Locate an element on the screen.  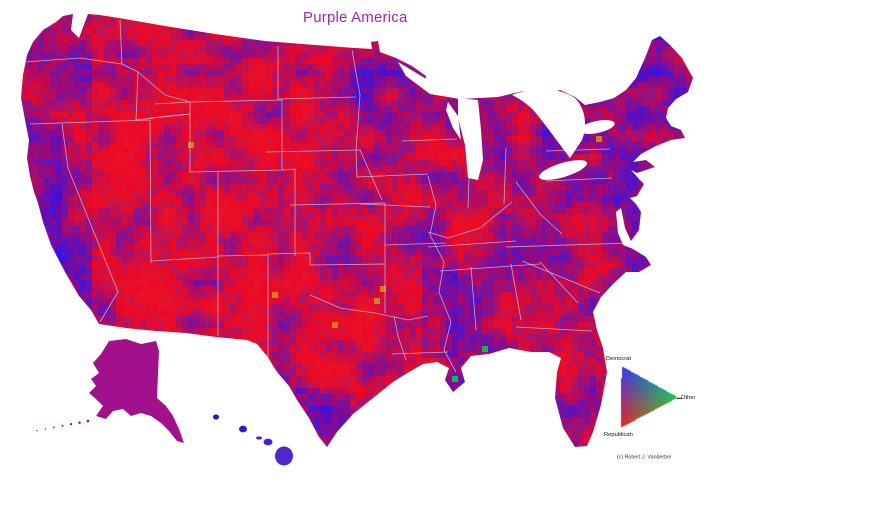
legend-color-triangle is located at coordinates (649, 397).